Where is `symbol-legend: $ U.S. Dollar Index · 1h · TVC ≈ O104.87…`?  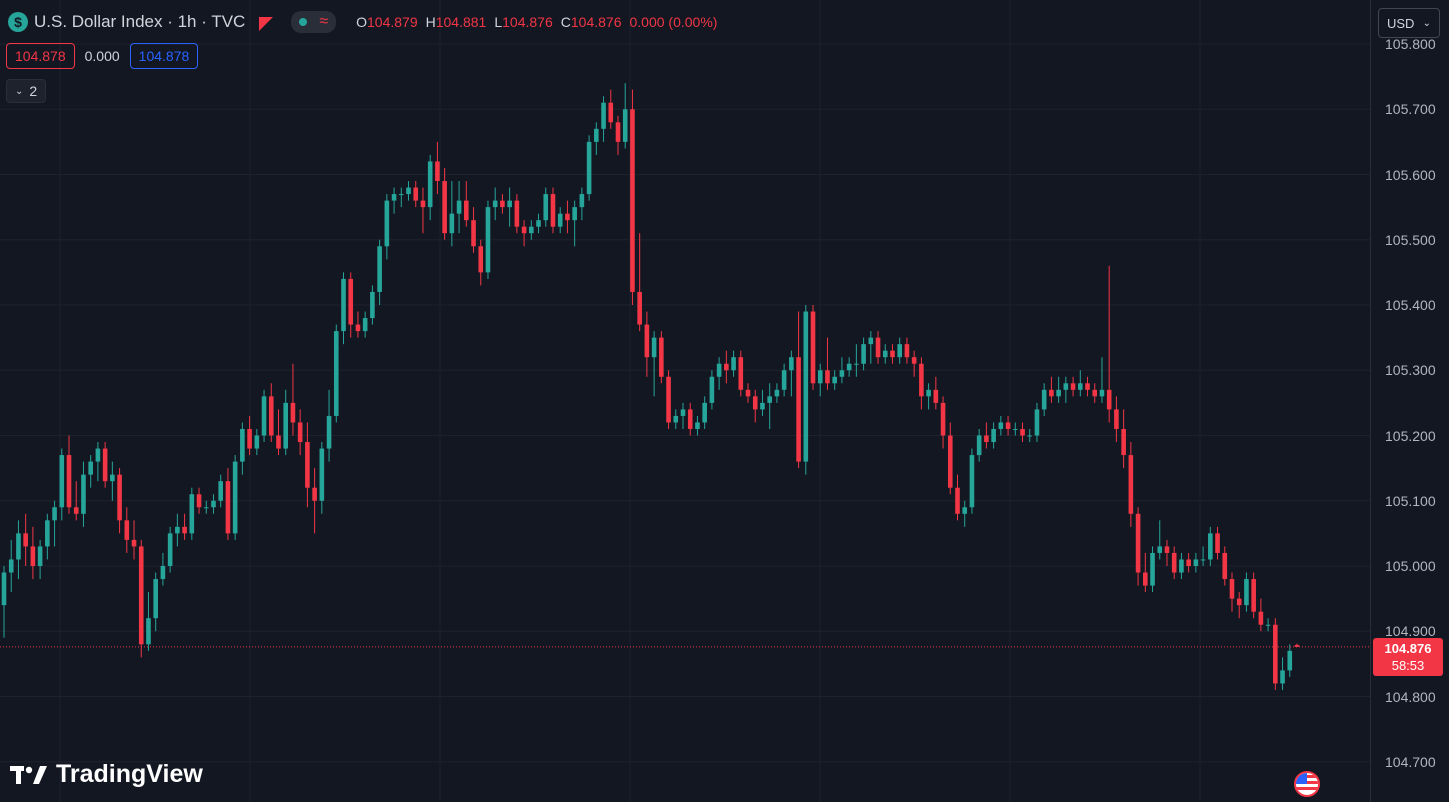 symbol-legend: $ U.S. Dollar Index · 1h · TVC ≈ O104.87… is located at coordinates (366, 22).